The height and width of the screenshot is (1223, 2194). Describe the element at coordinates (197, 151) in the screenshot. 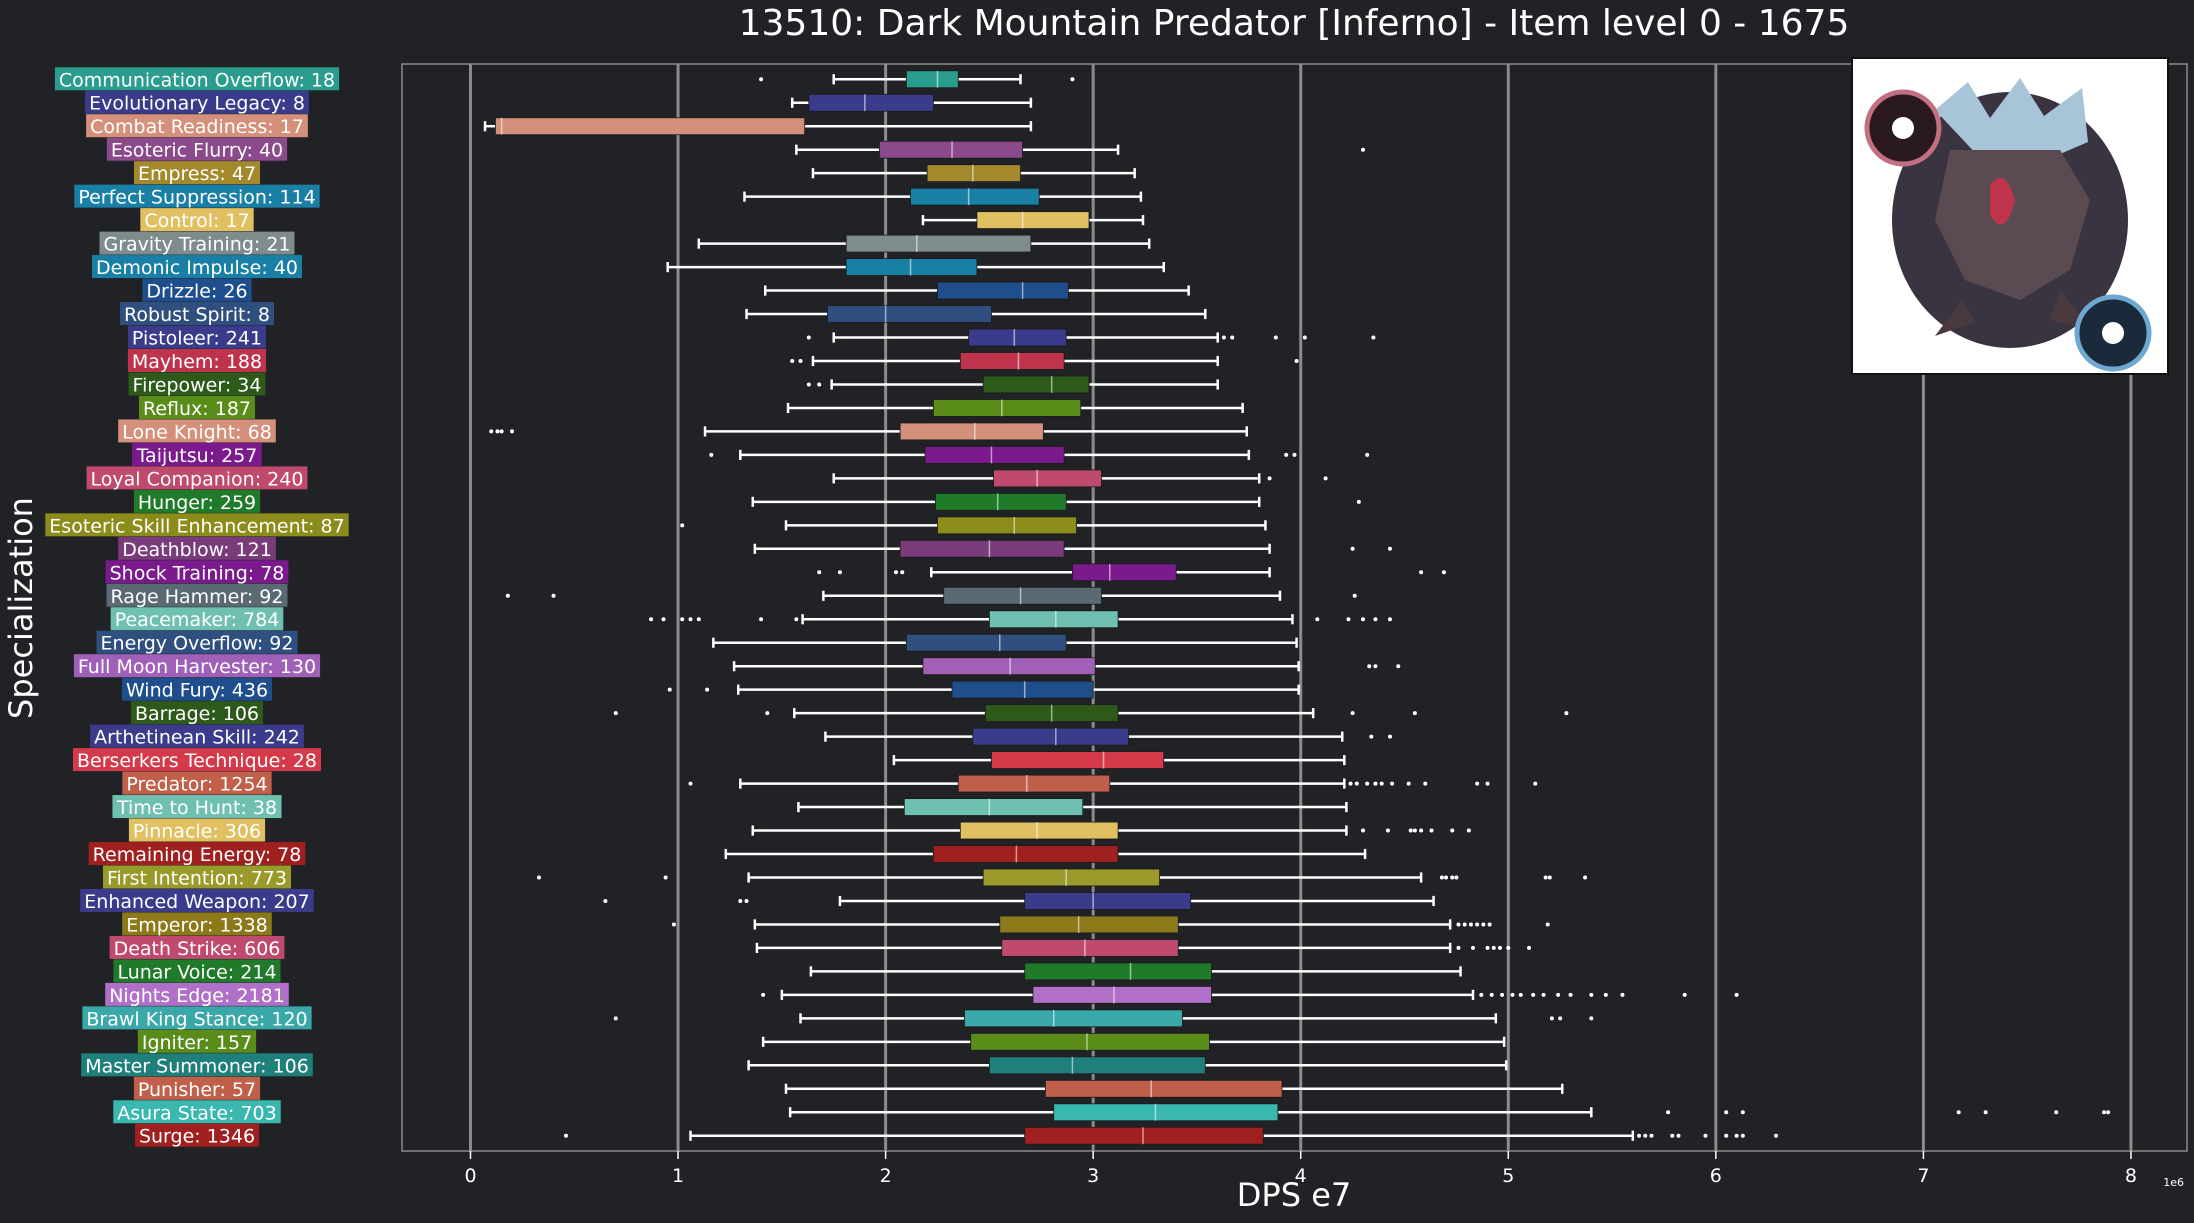

I see `y-tick-label: Esoteric Flurry: 40` at that location.